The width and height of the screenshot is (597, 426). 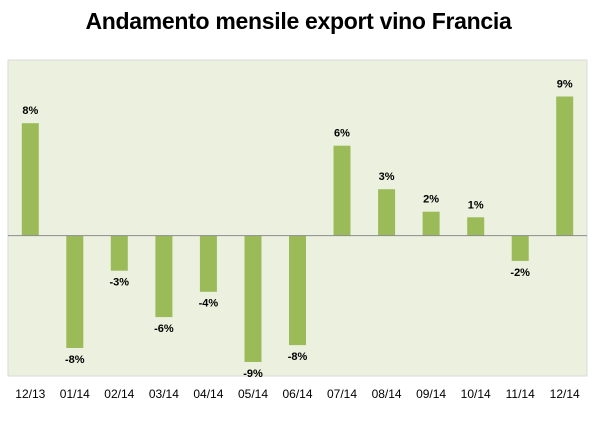 What do you see at coordinates (208, 394) in the screenshot?
I see `x-tick-label: 04/14` at bounding box center [208, 394].